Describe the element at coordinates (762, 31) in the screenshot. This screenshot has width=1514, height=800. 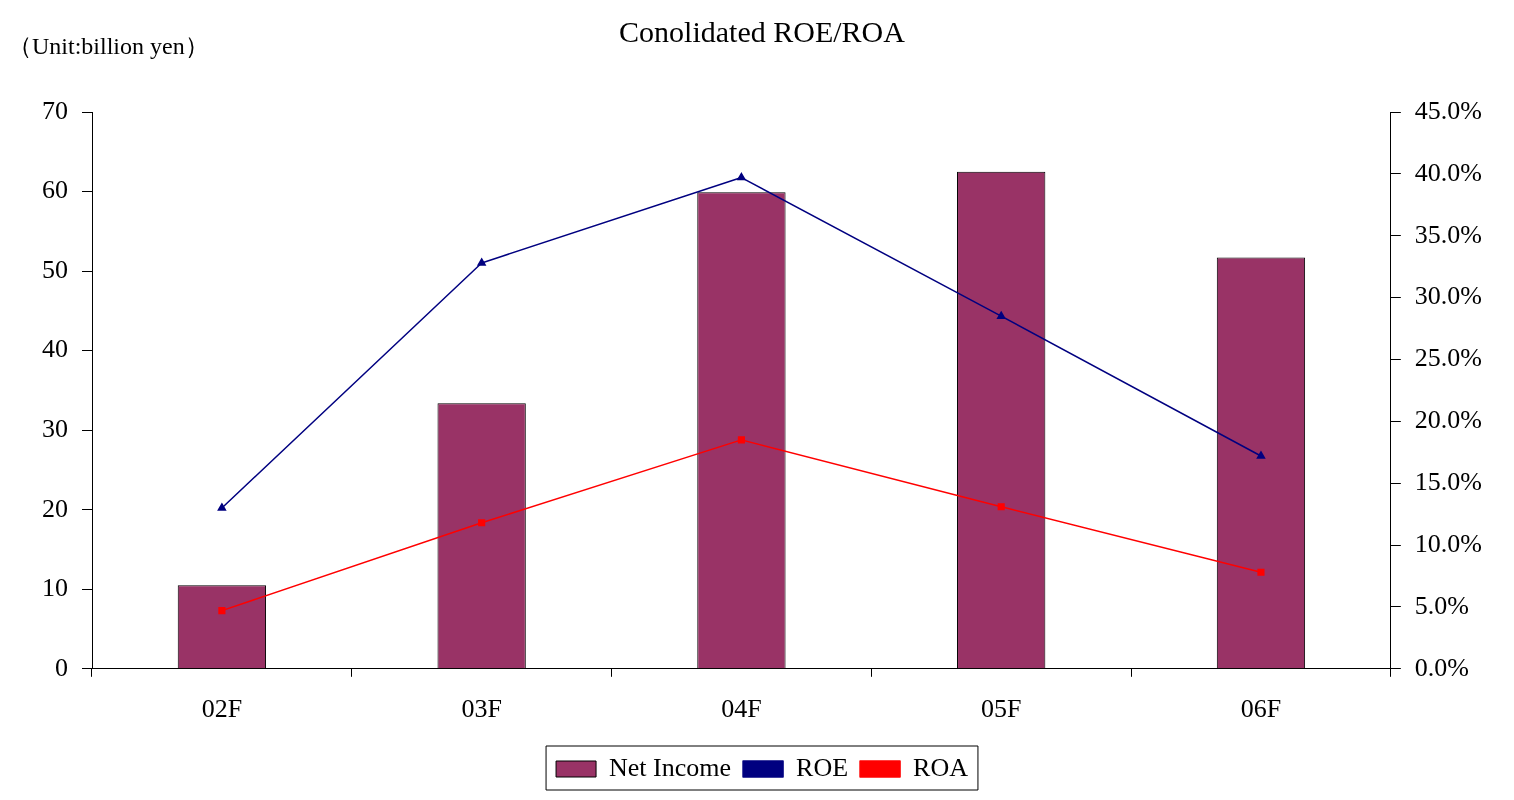
I see `chart-title: Conolidated ROE/ROA` at that location.